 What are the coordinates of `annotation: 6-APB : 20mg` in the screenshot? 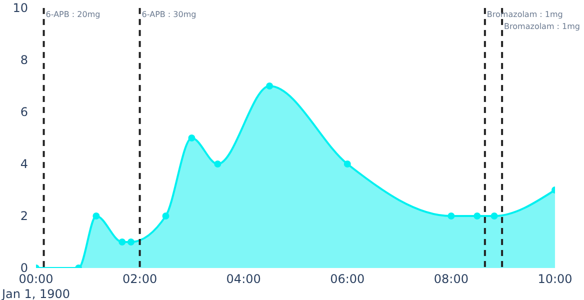 It's located at (73, 14).